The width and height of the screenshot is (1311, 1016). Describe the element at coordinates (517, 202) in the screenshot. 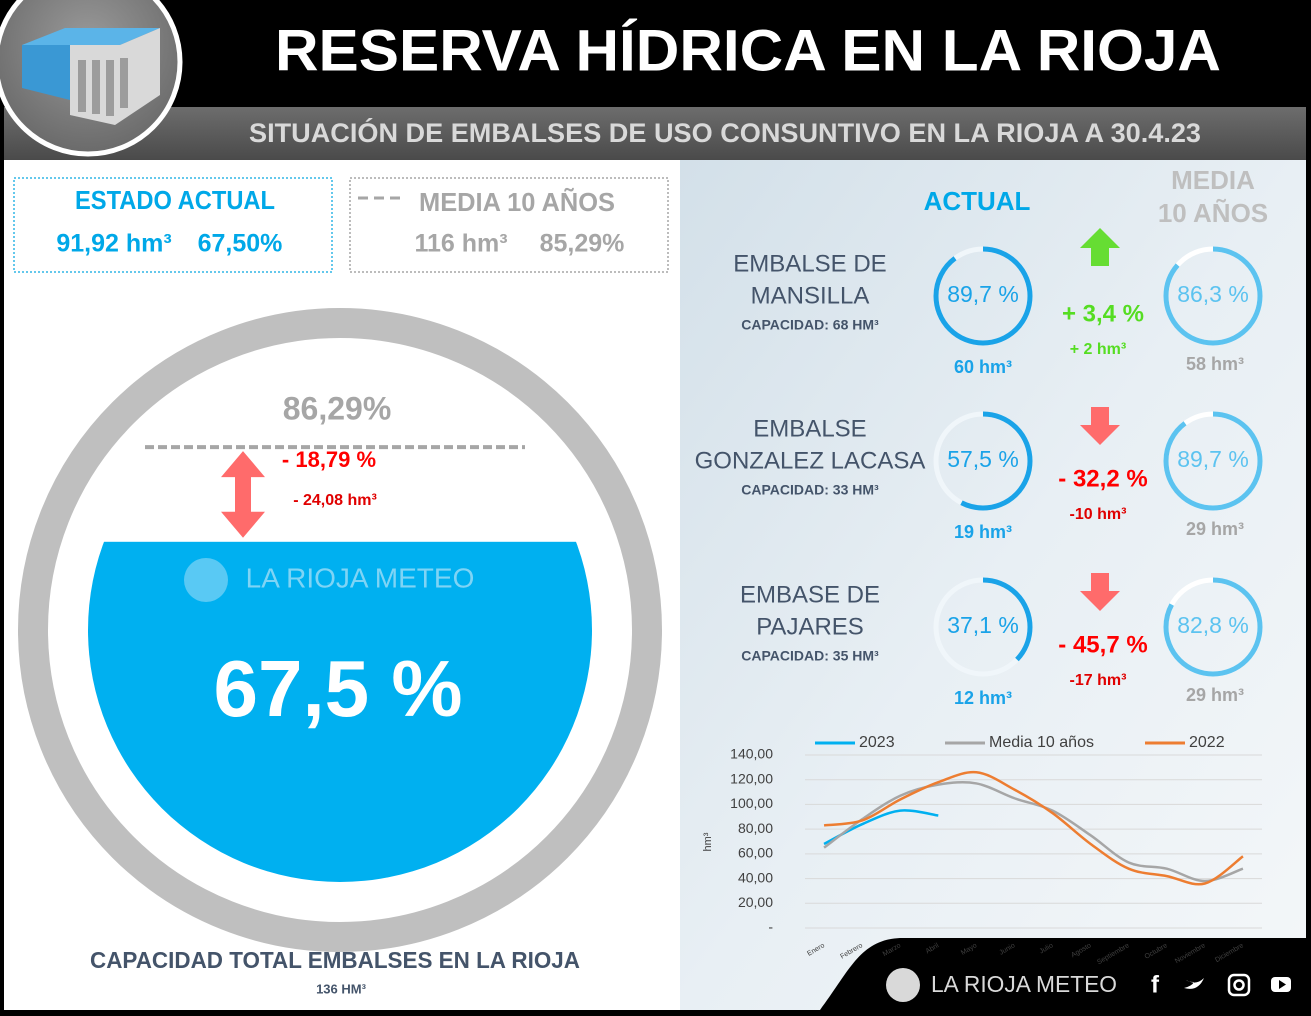

I see `average-label: MEDIA 10 AÑOS` at that location.